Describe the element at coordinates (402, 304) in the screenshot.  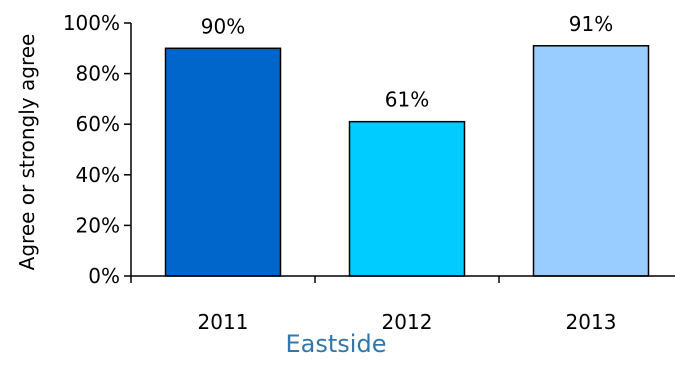
I see `x-axis: 2011 2012 2013` at that location.